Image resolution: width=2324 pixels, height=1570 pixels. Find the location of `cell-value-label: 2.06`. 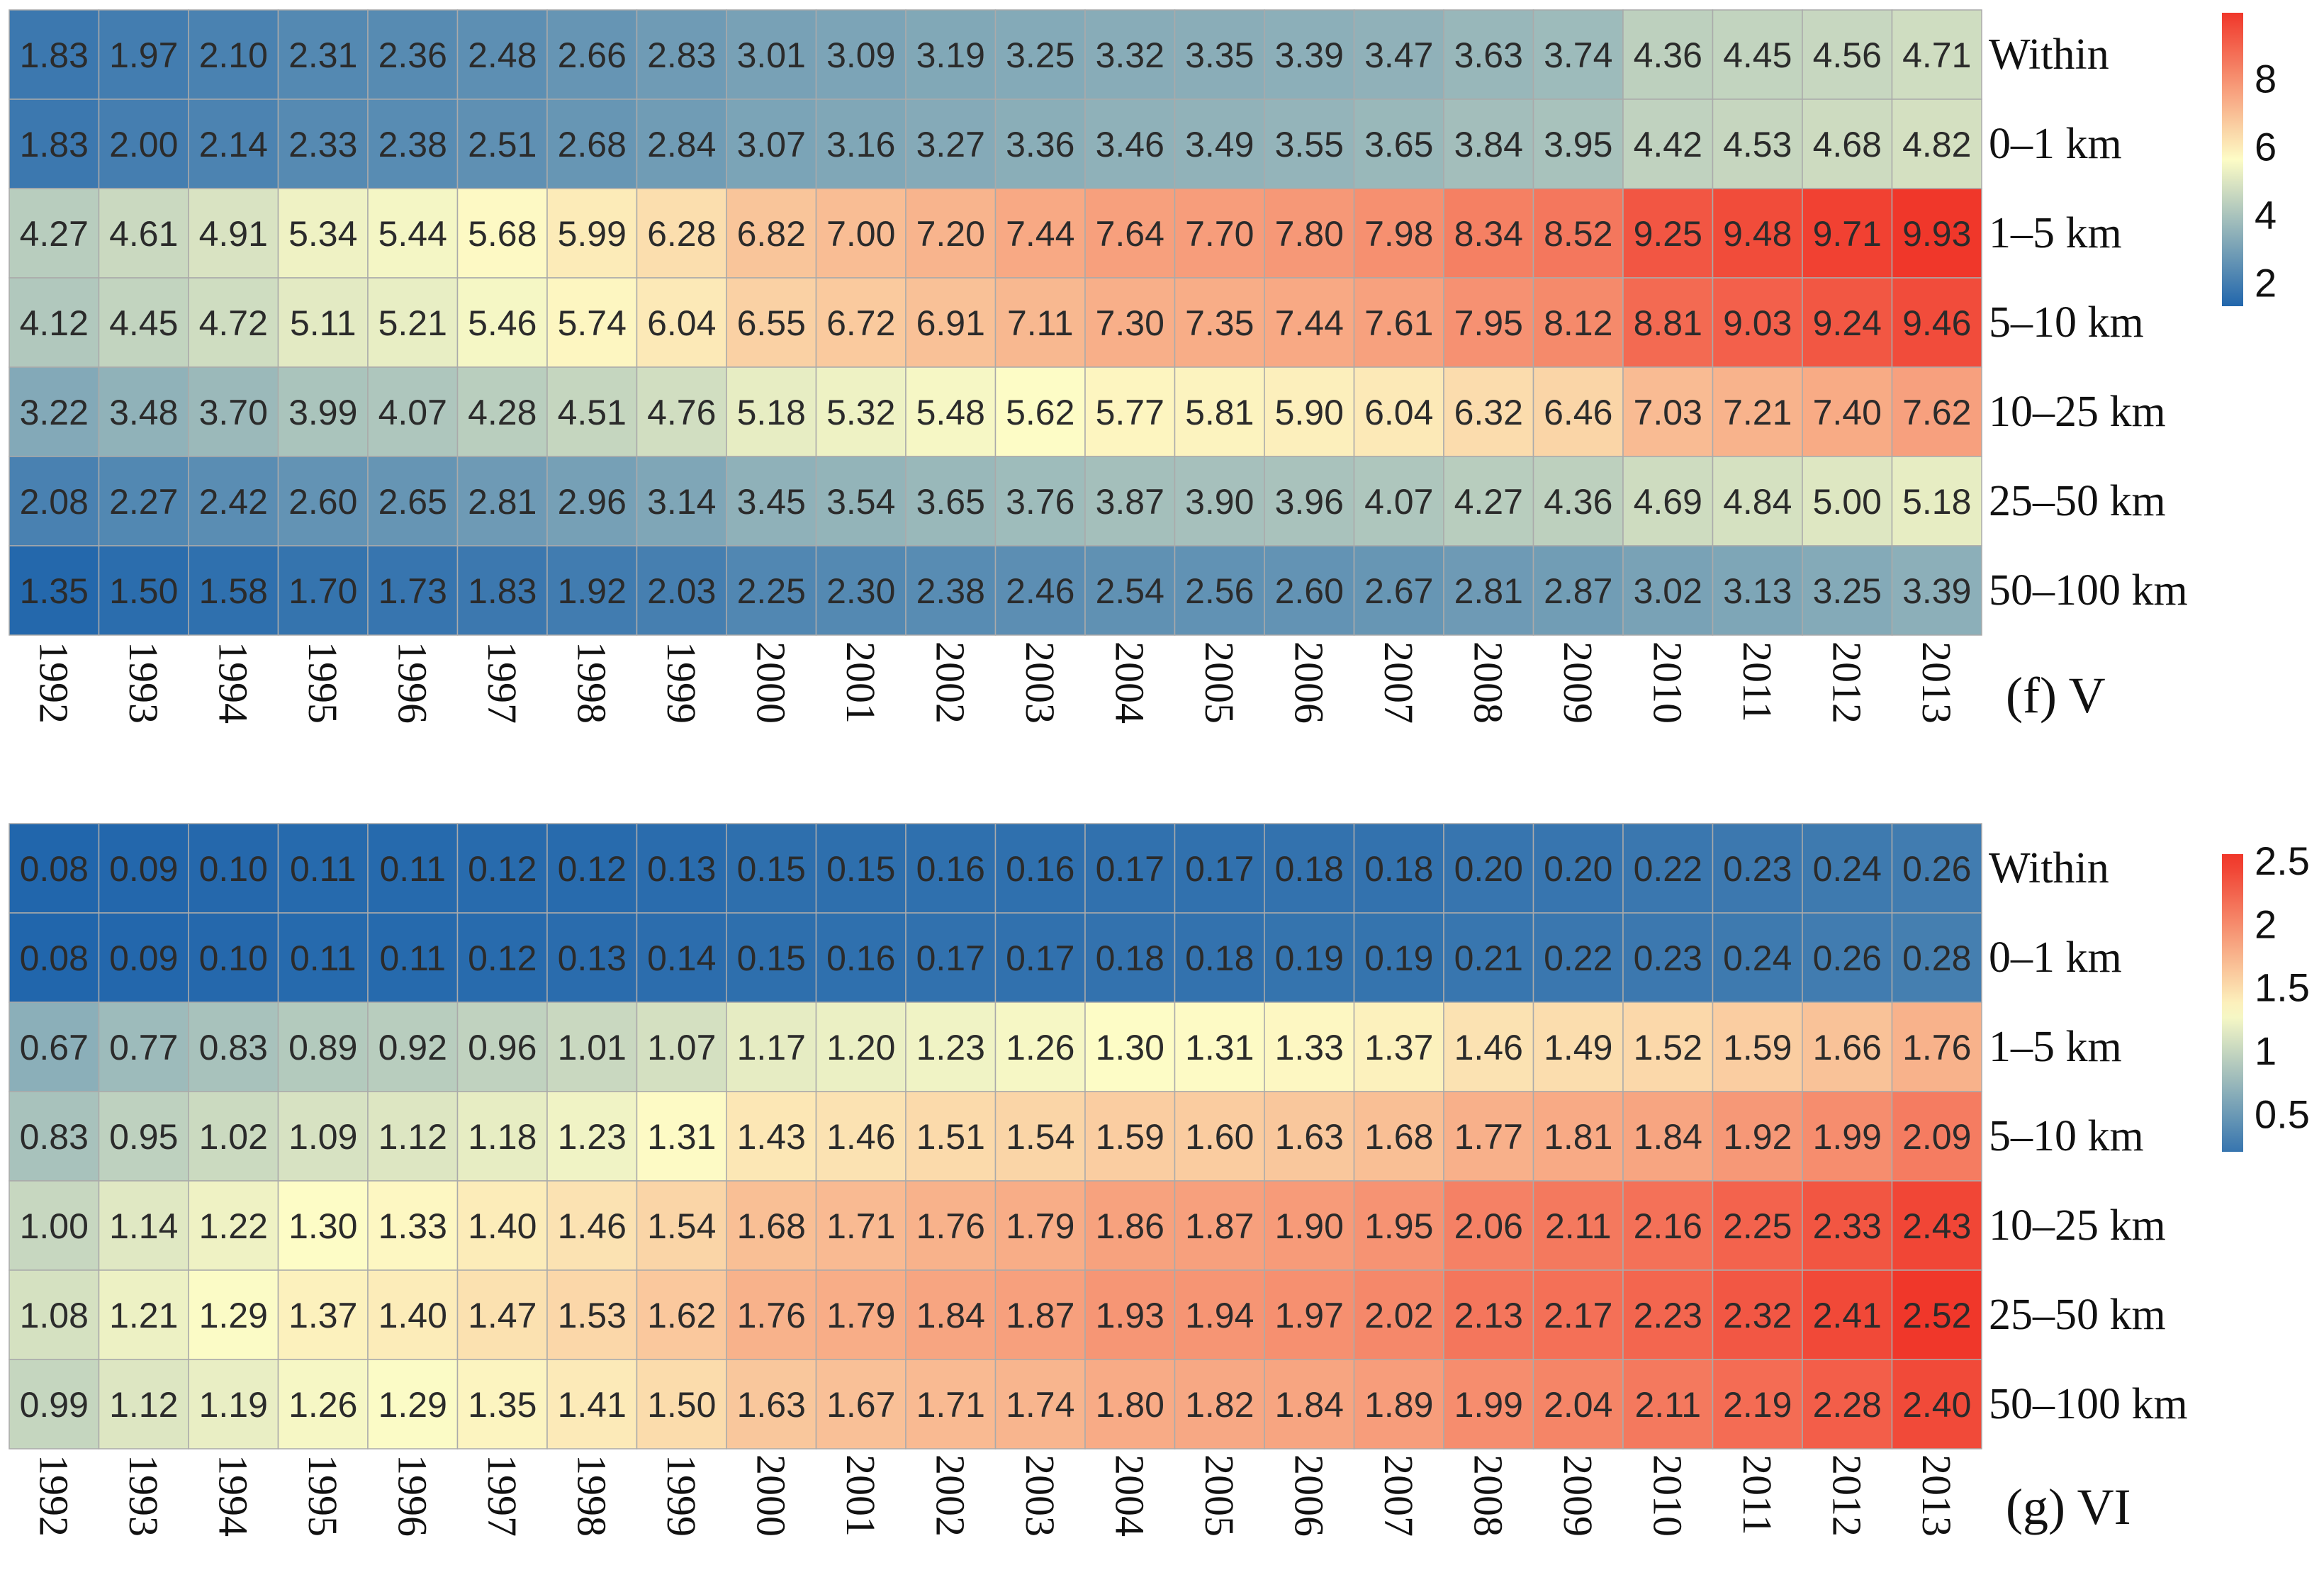

cell-value-label: 2.06 is located at coordinates (1489, 1226).